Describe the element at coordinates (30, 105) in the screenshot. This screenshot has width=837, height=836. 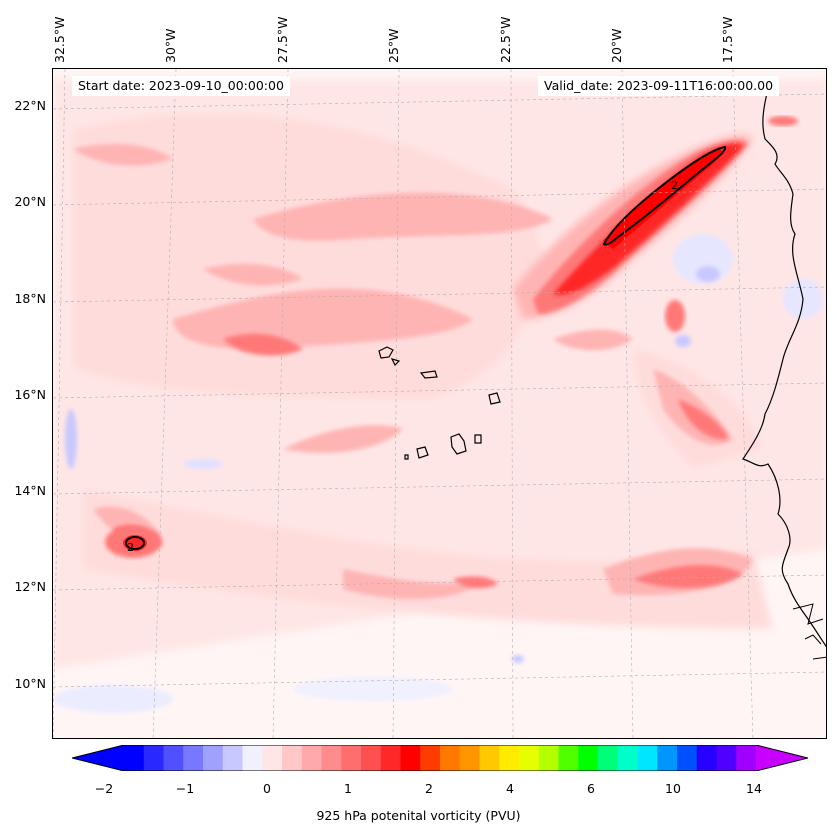
I see `lat-label-22n: 22°N` at that location.